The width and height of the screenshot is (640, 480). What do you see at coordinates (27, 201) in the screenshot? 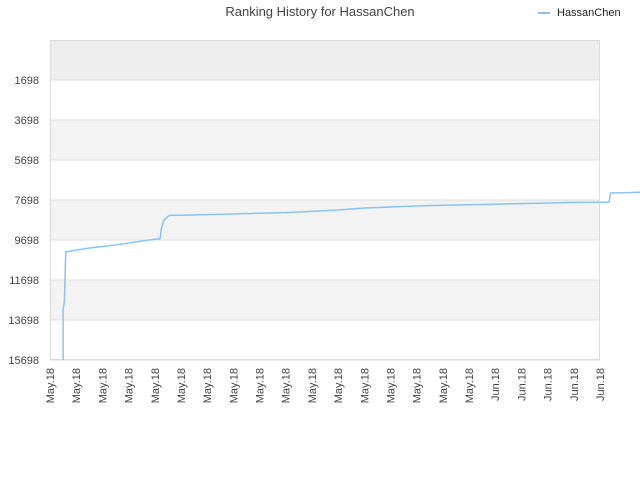
I see `y-tick-label: 7698` at bounding box center [27, 201].